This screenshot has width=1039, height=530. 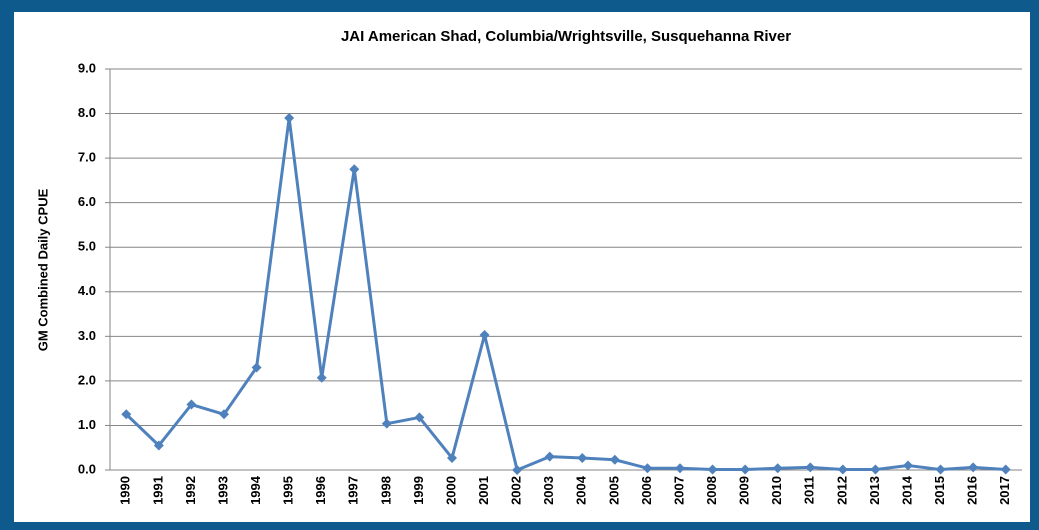 I want to click on y-tick-label: 1.0, so click(x=87, y=424).